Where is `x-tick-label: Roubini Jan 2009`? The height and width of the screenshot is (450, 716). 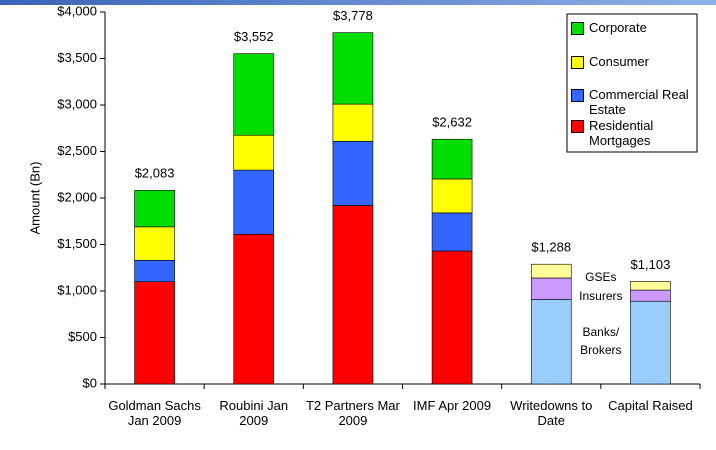 x-tick-label: Roubini Jan 2009 is located at coordinates (254, 413).